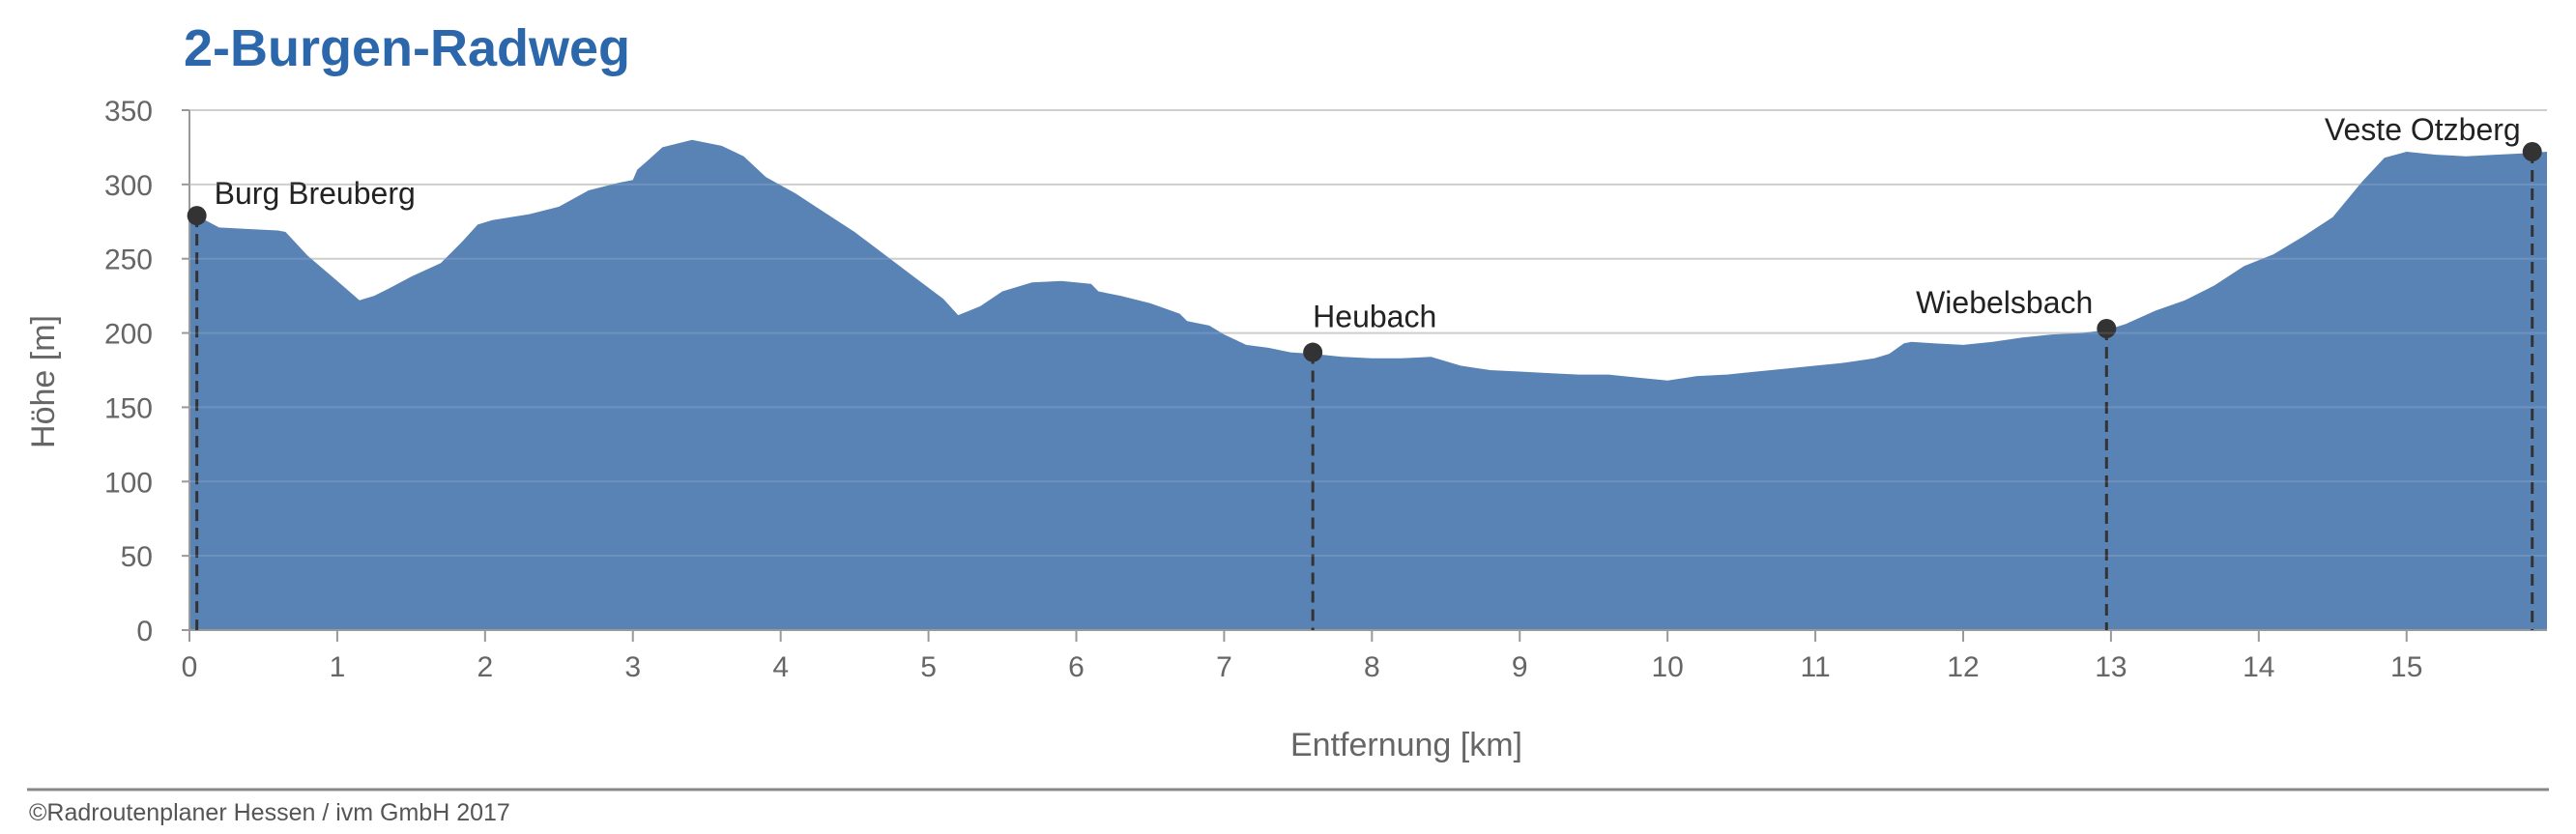 Image resolution: width=2576 pixels, height=834 pixels. I want to click on y-tick-label-3: 150, so click(128, 408).